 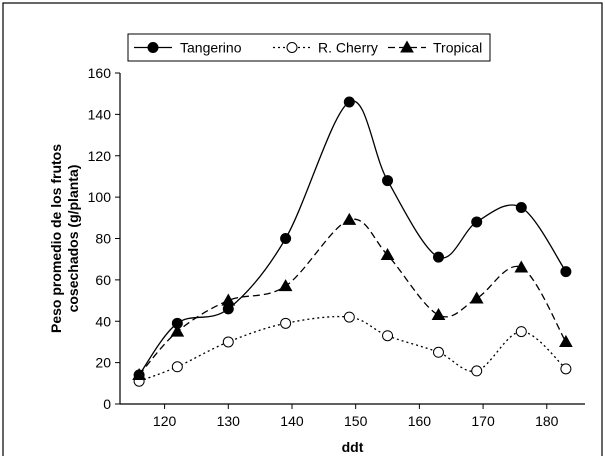 I want to click on x-tick-label: 150, so click(x=356, y=421).